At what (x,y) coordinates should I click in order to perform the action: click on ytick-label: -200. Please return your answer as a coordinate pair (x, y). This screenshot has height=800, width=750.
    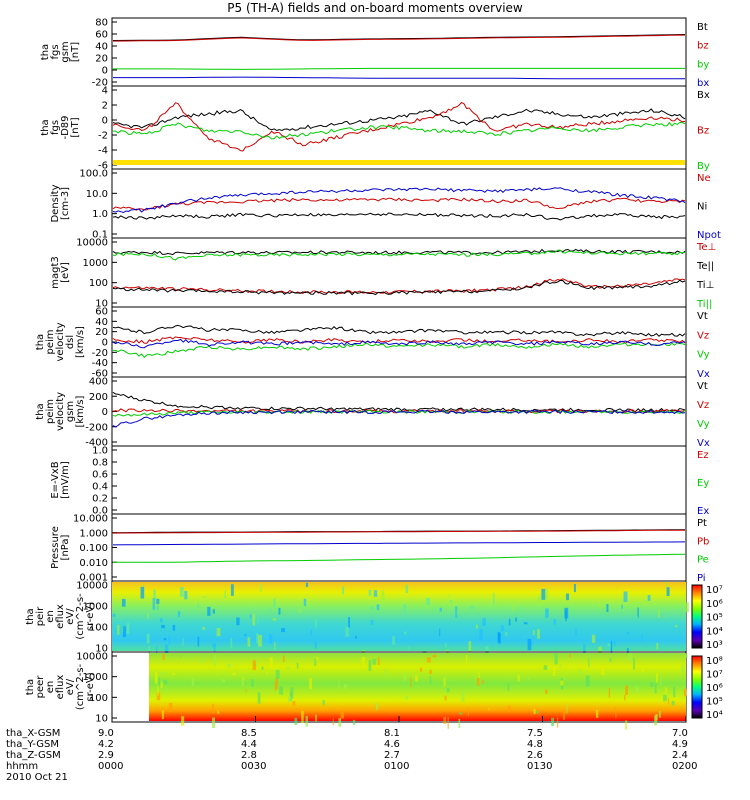
    Looking at the image, I should click on (96, 427).